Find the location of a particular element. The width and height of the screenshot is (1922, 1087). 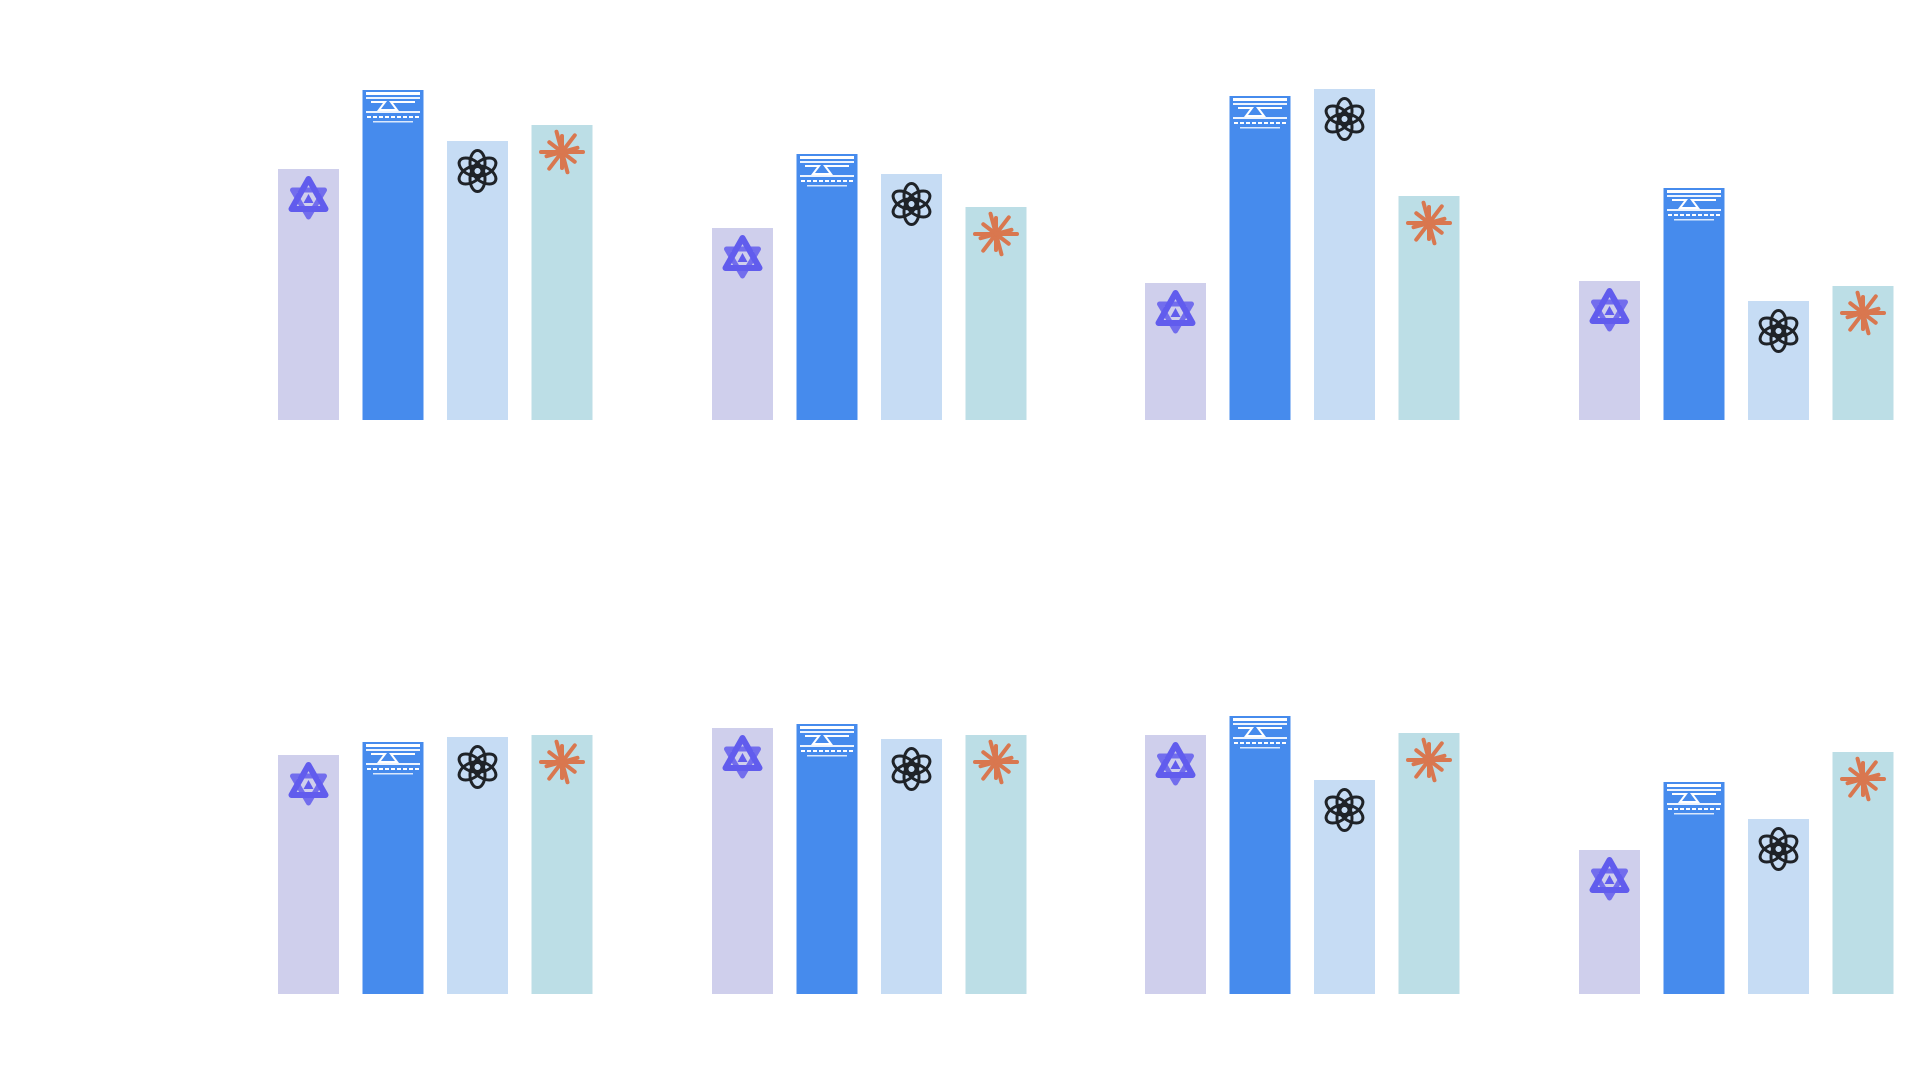

bar-claude is located at coordinates (562, 272).